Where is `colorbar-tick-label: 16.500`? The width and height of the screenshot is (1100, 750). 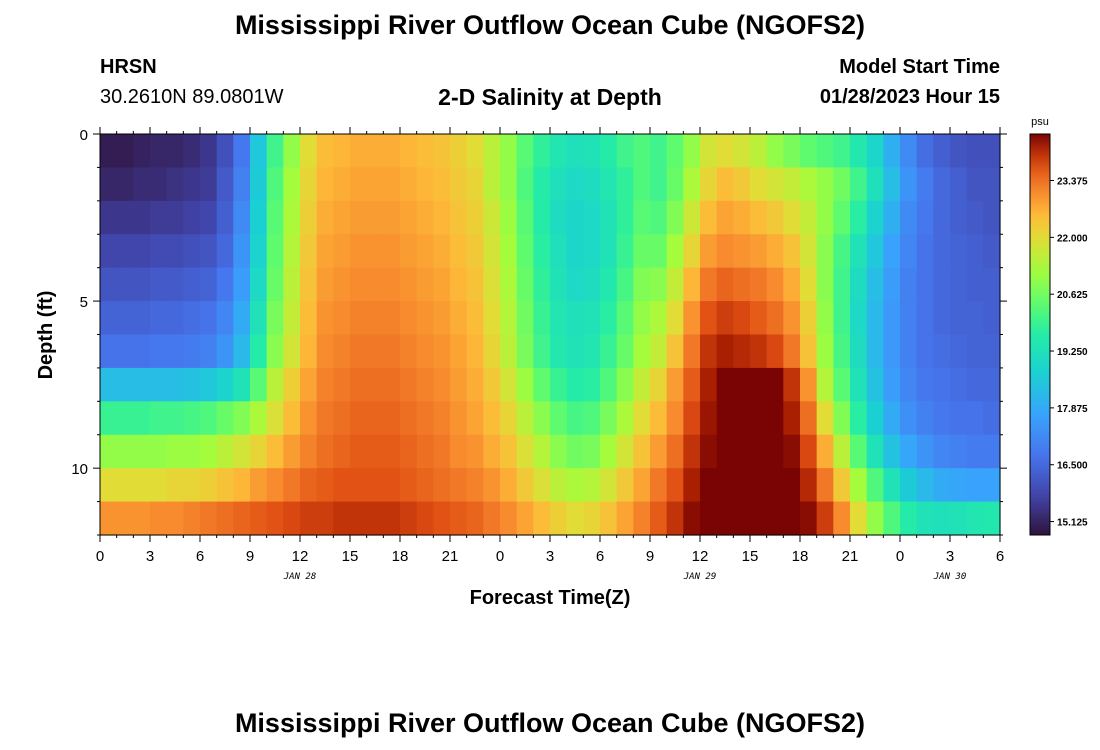 colorbar-tick-label: 16.500 is located at coordinates (1072, 466).